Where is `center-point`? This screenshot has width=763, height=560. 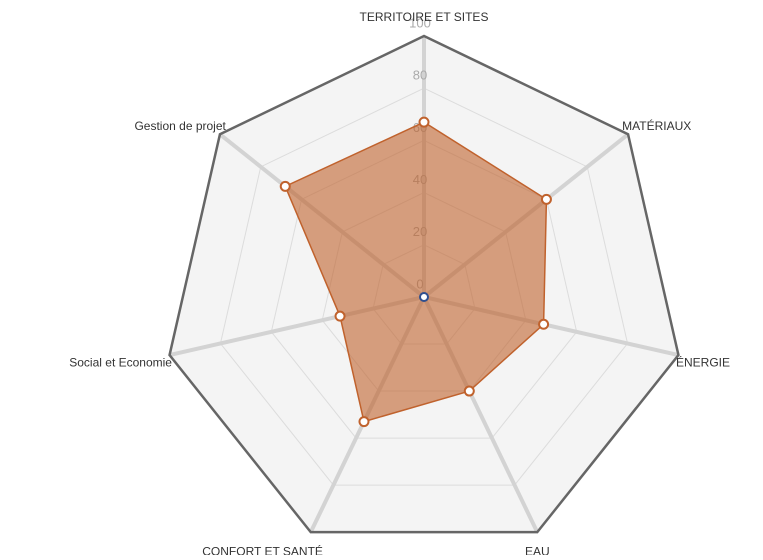 center-point is located at coordinates (424, 297).